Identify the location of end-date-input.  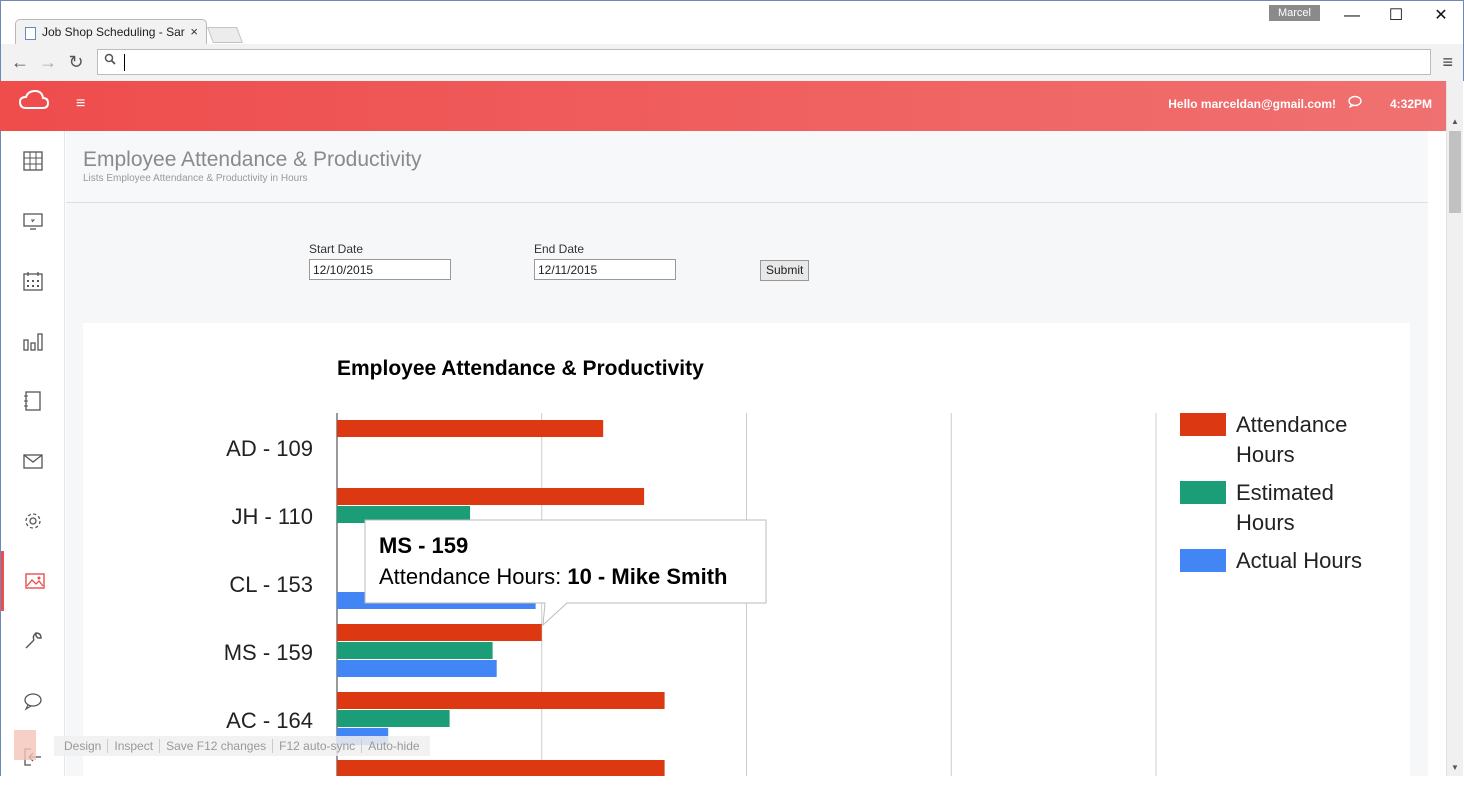
(605, 269).